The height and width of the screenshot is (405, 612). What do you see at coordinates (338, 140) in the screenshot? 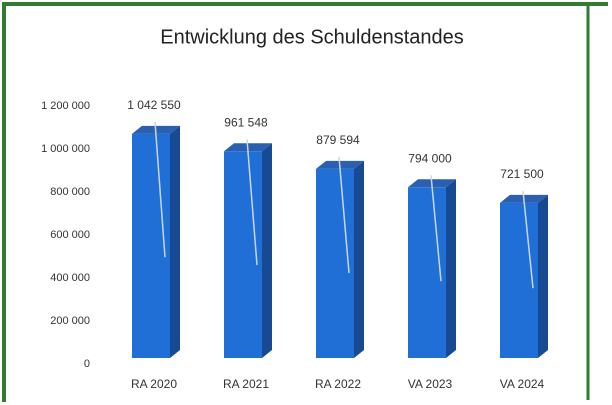
I see `value-label: 879 594` at bounding box center [338, 140].